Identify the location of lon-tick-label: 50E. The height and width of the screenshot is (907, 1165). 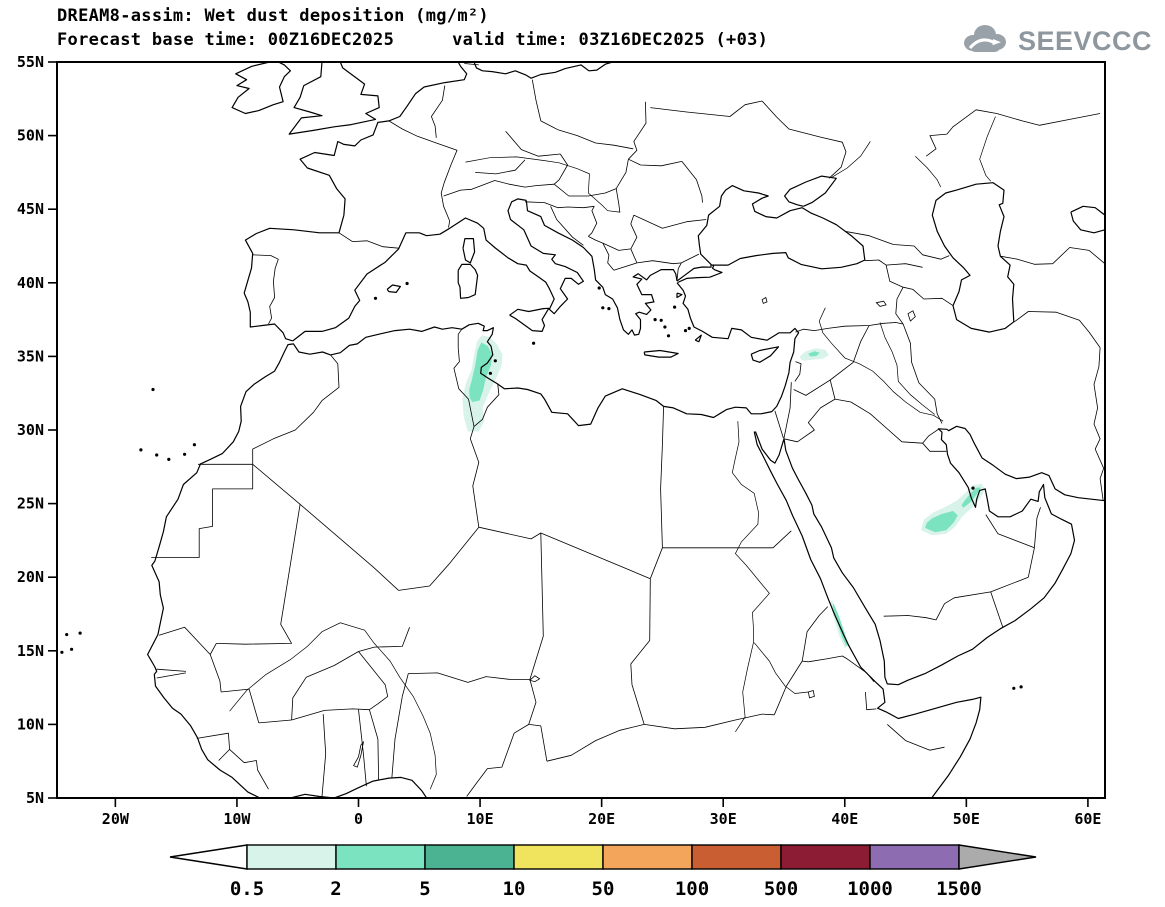
(966, 819).